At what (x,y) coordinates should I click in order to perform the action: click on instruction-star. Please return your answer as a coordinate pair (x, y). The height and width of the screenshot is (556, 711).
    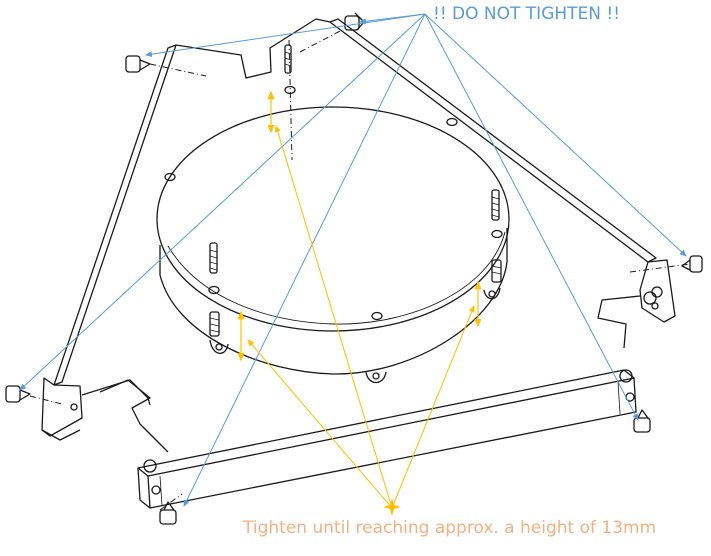
    Looking at the image, I should click on (392, 507).